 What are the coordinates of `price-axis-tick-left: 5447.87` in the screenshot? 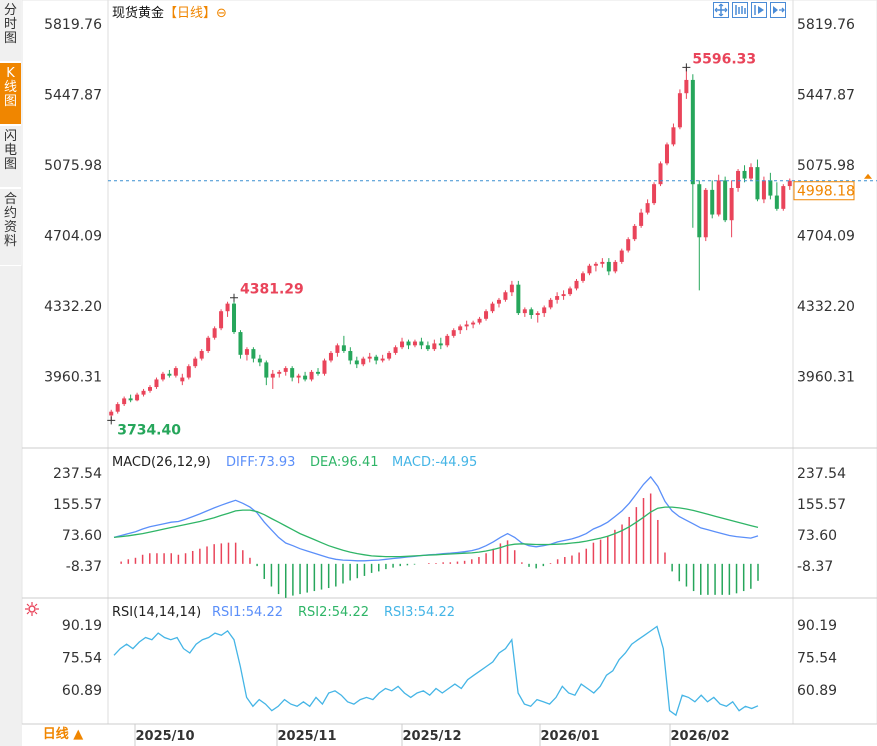 It's located at (73, 96).